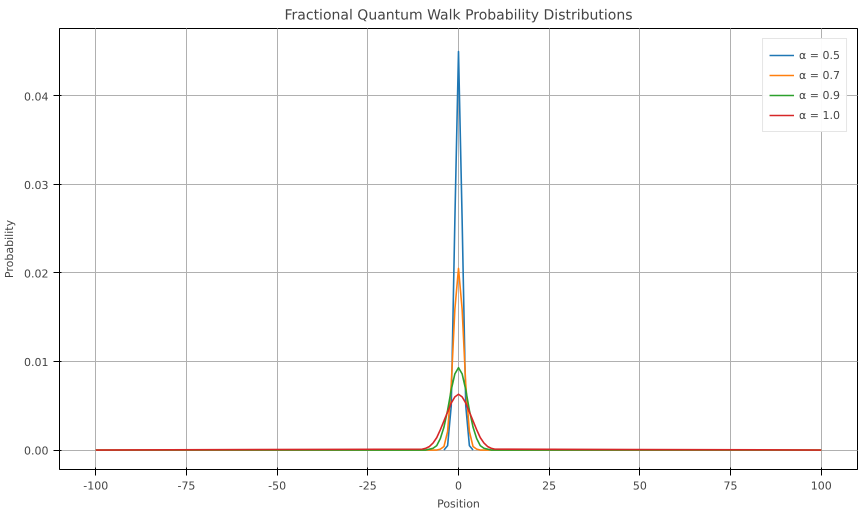 The width and height of the screenshot is (862, 513). Describe the element at coordinates (731, 486) in the screenshot. I see `x-tick-label: 75` at that location.